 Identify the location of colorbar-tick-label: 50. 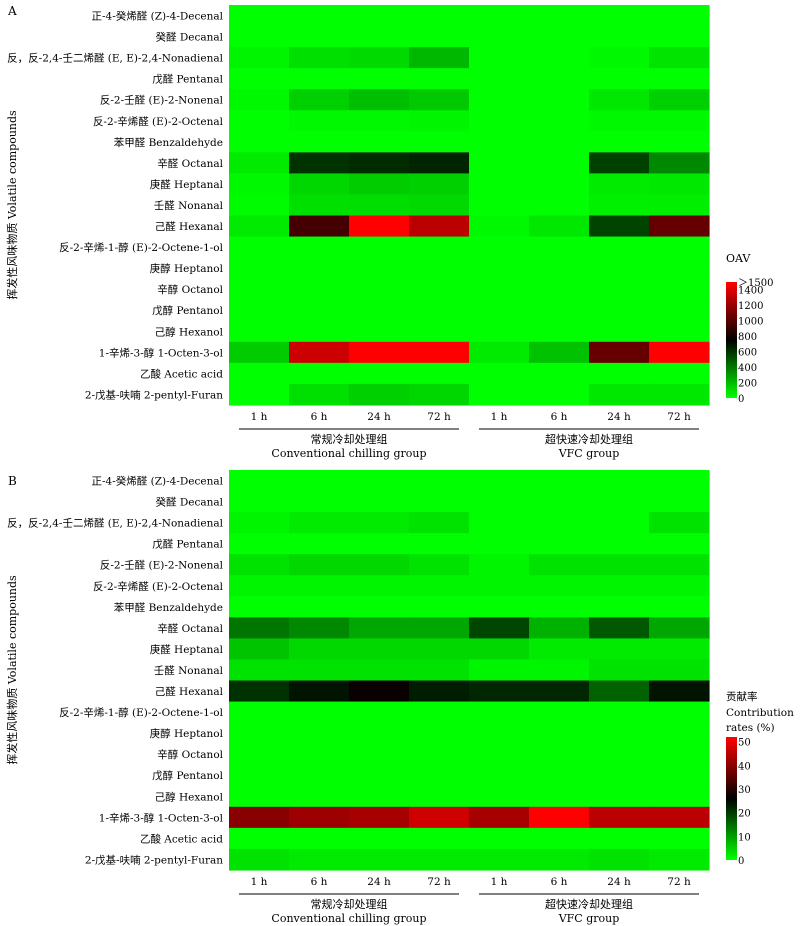
(744, 743).